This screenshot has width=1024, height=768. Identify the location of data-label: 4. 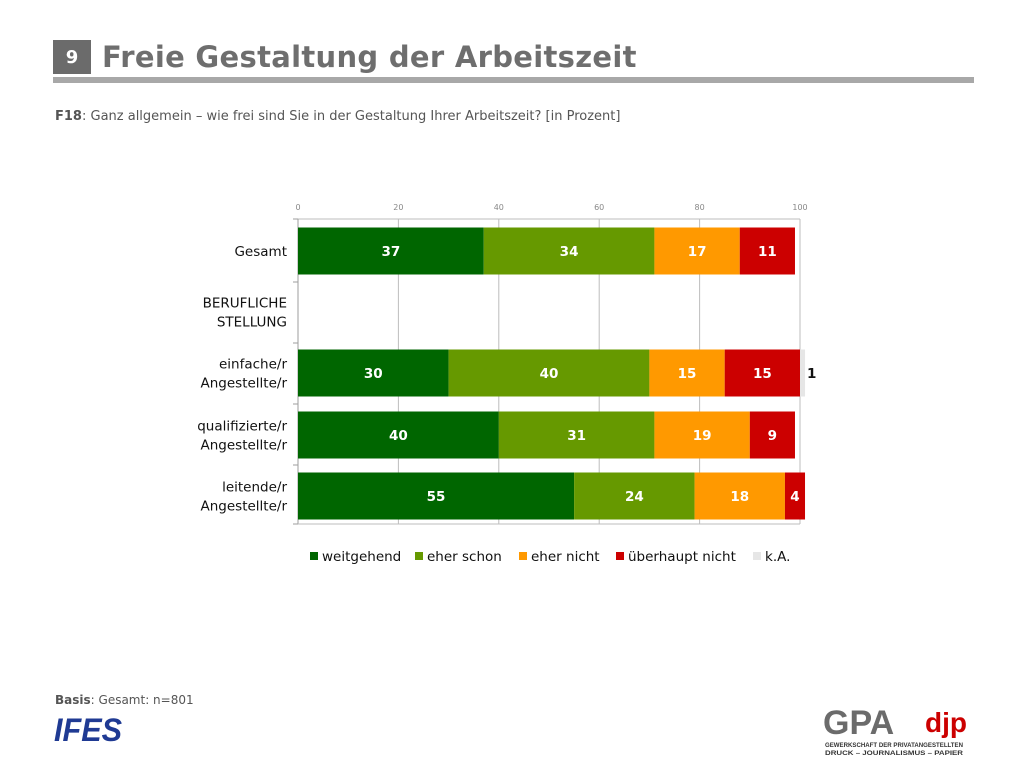
(794, 497).